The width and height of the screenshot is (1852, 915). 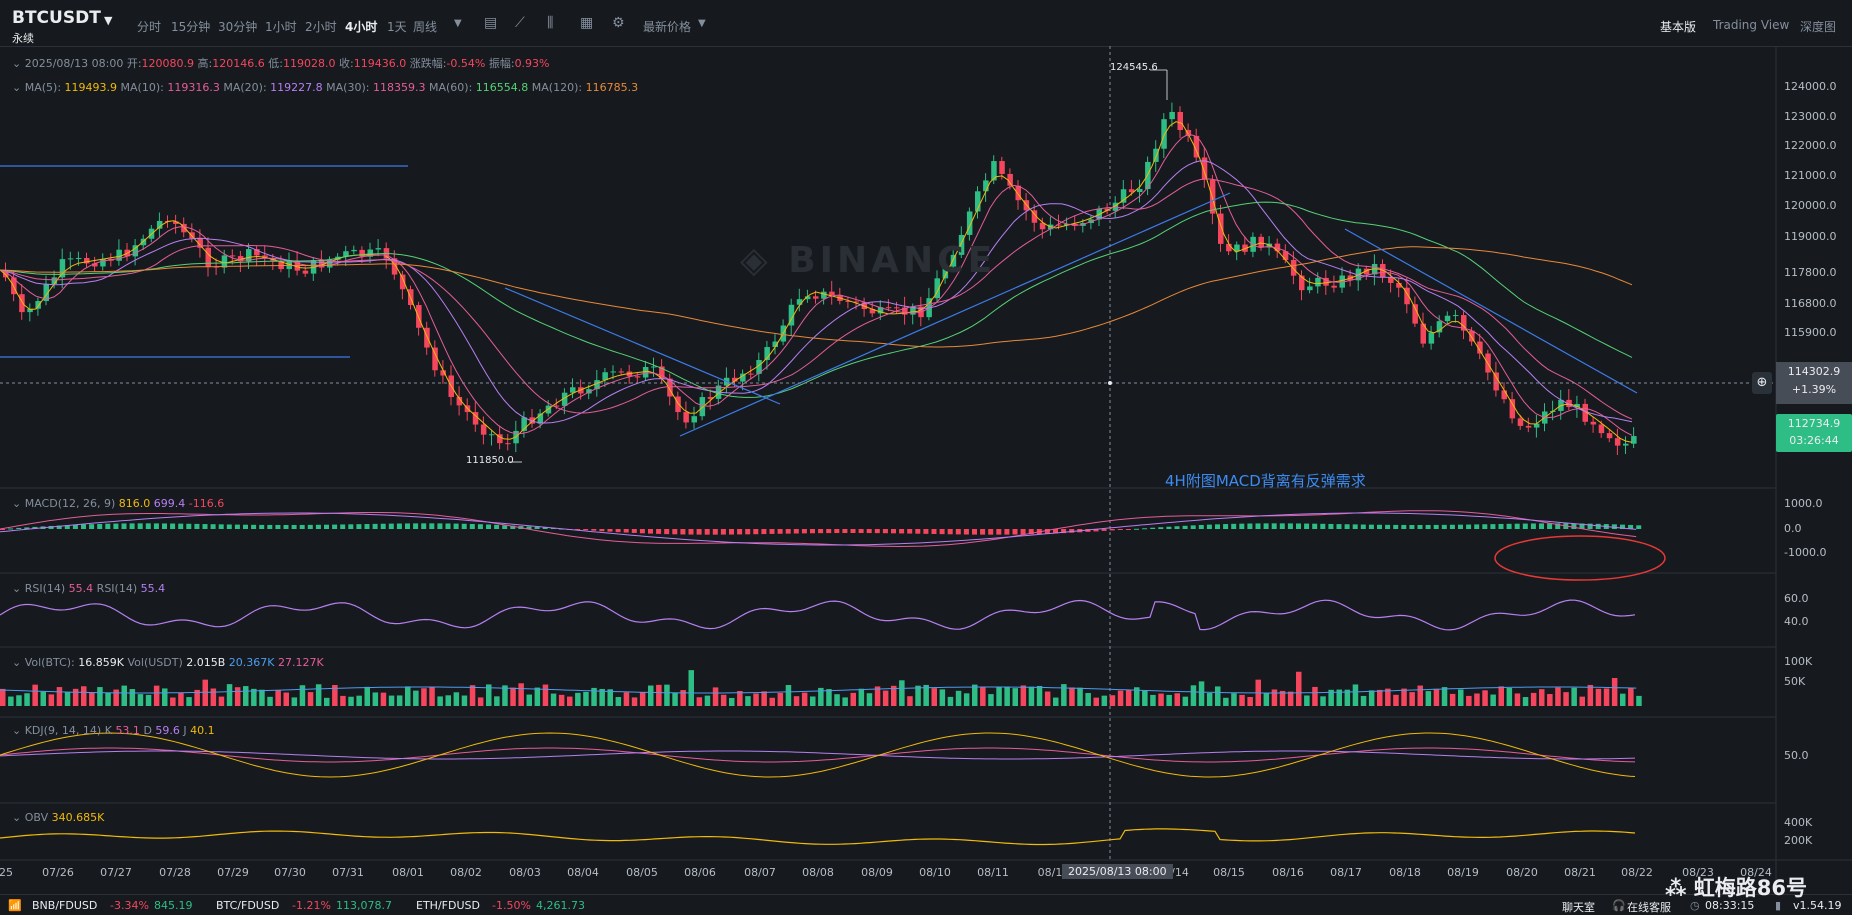 I want to click on ticker-name: ETH/FDUSD, so click(x=448, y=905).